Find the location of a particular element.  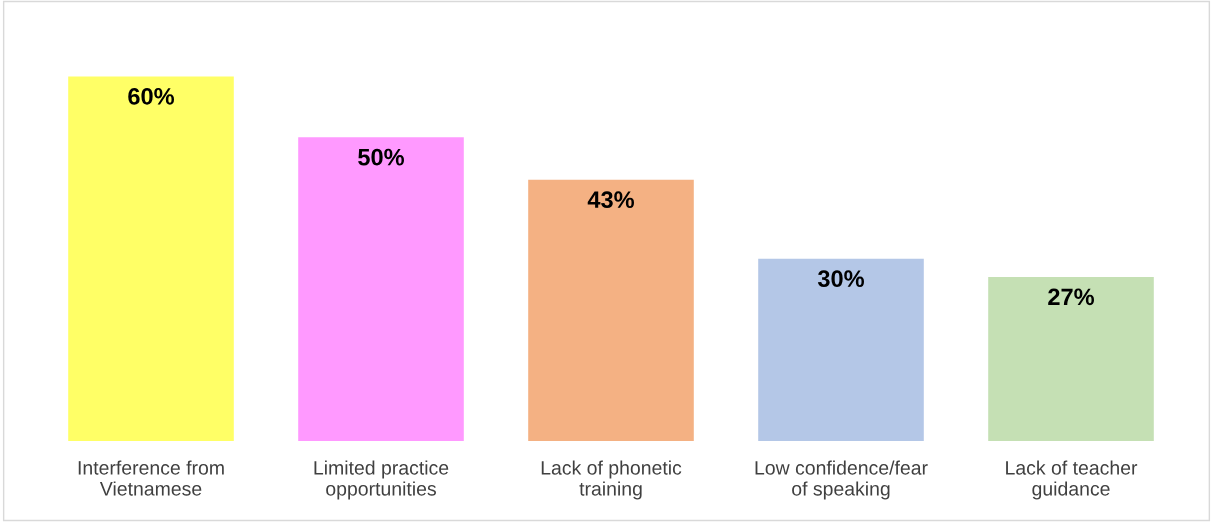

x-tick-label: Interference from Vietnamese is located at coordinates (151, 478).